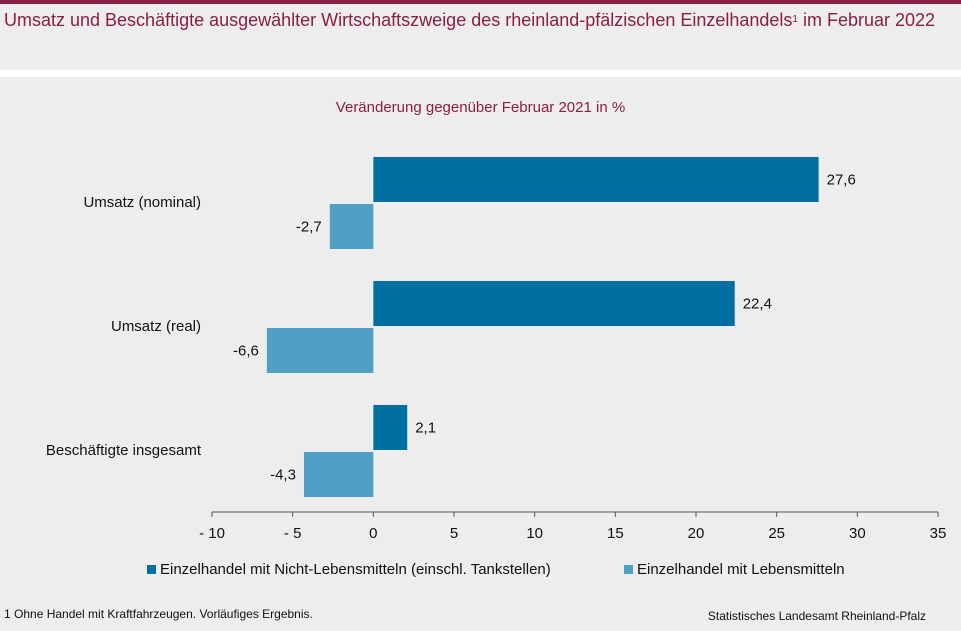 The width and height of the screenshot is (961, 631). Describe the element at coordinates (480, 107) in the screenshot. I see `chart-subtitle: Veränderung gegenüber Februar 2021 in %` at that location.